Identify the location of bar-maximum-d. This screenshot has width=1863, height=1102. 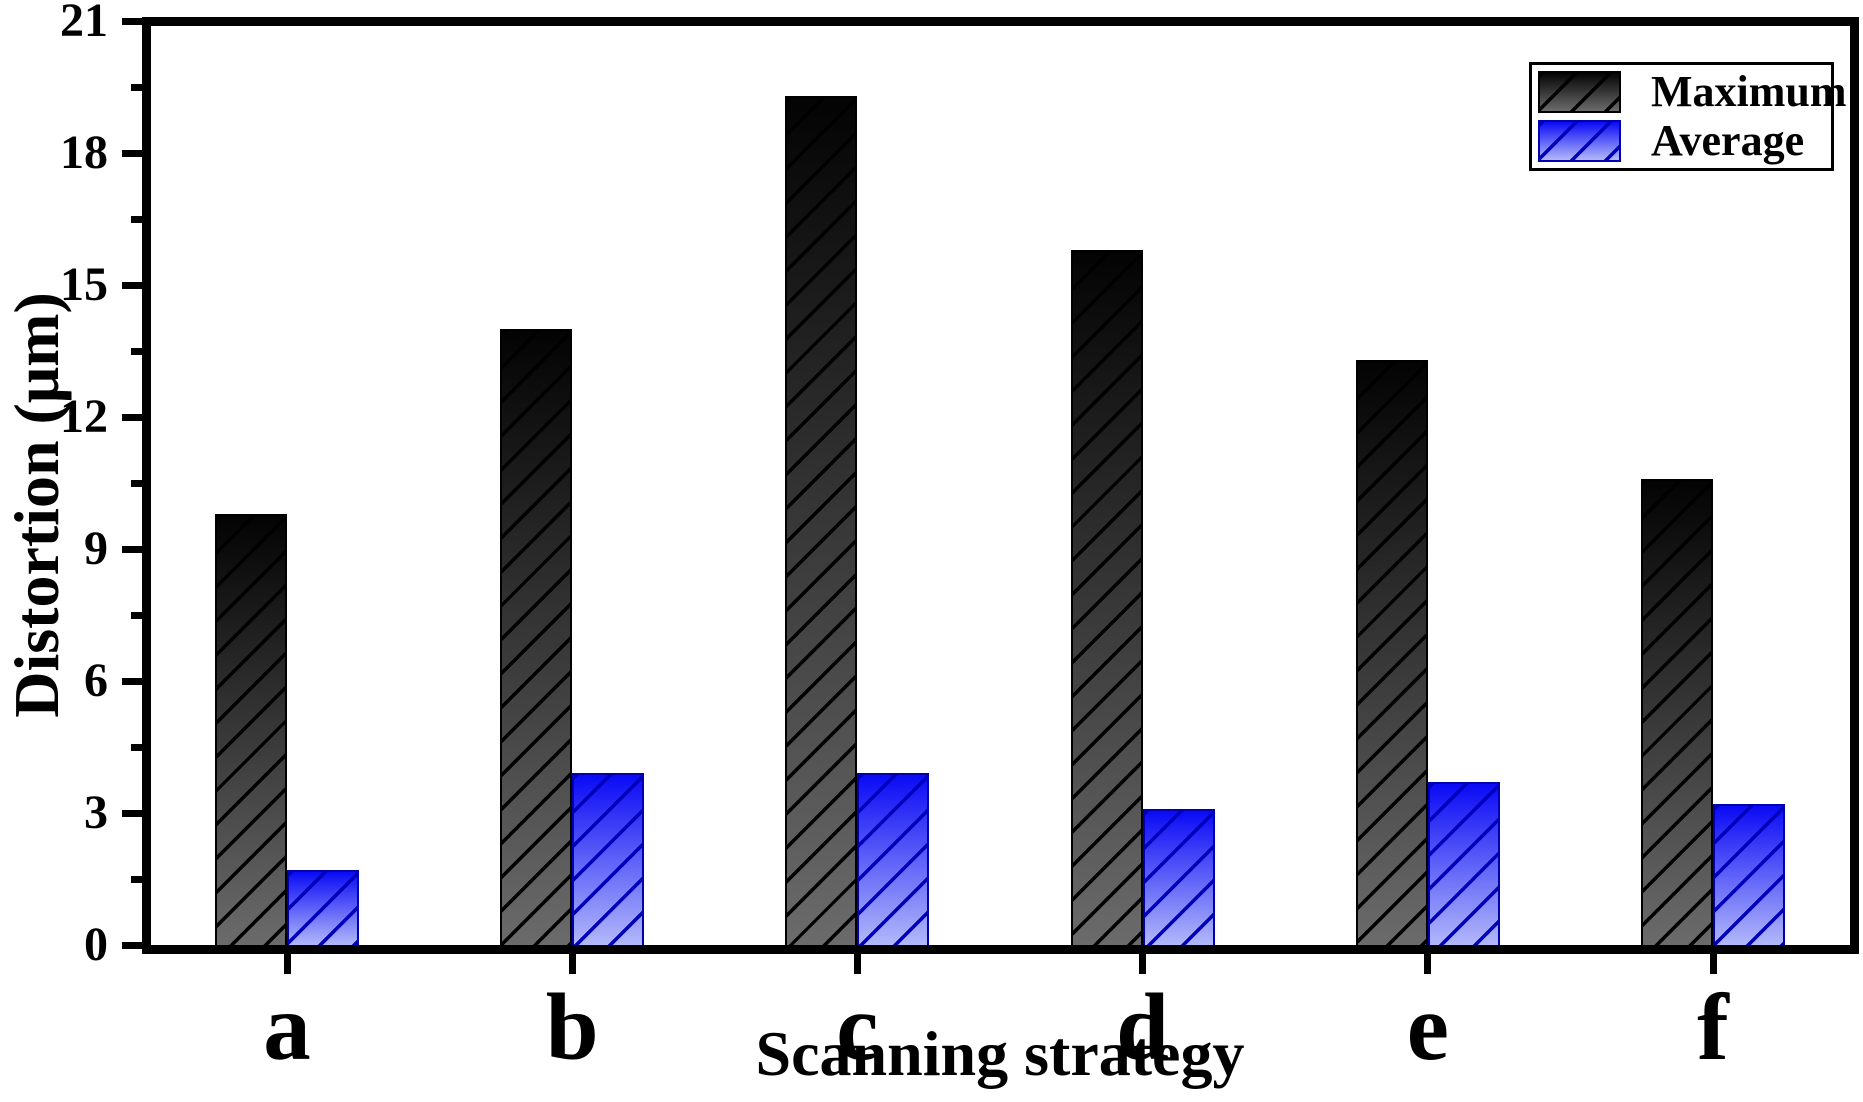
(1106, 597).